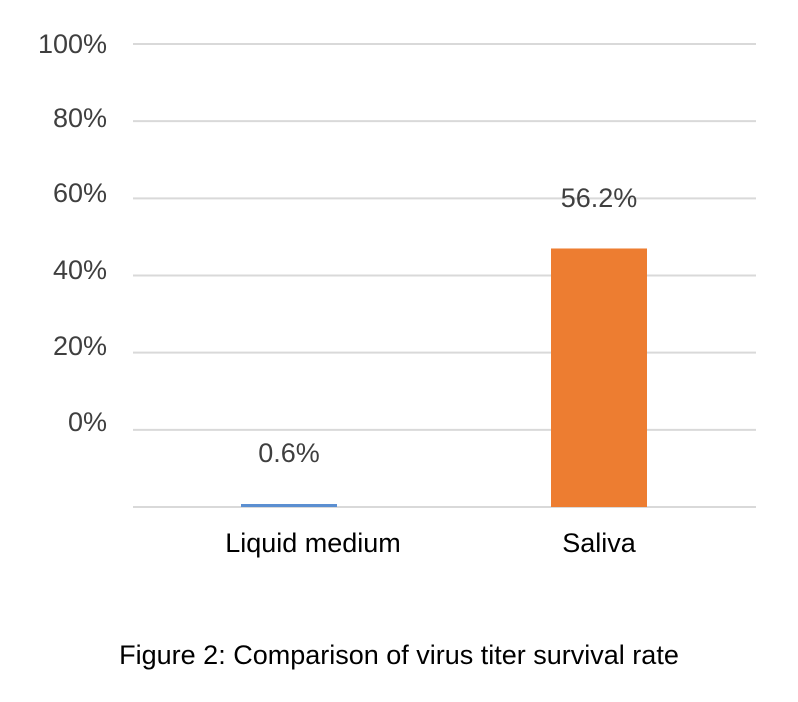  What do you see at coordinates (599, 378) in the screenshot?
I see `bar-saliva` at bounding box center [599, 378].